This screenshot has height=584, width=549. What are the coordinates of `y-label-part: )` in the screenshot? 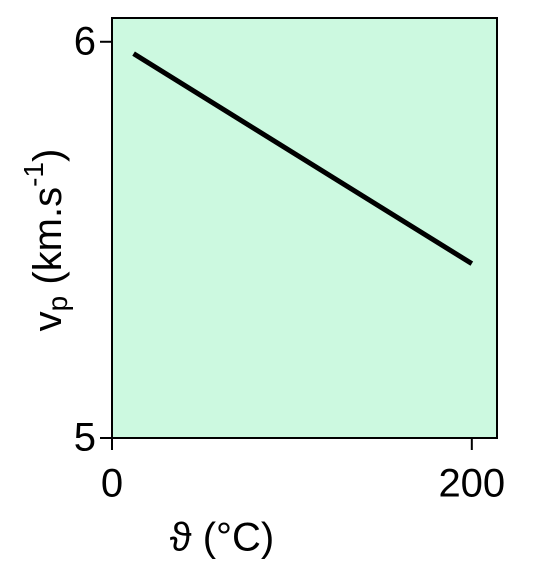 It's located at (48, 155).